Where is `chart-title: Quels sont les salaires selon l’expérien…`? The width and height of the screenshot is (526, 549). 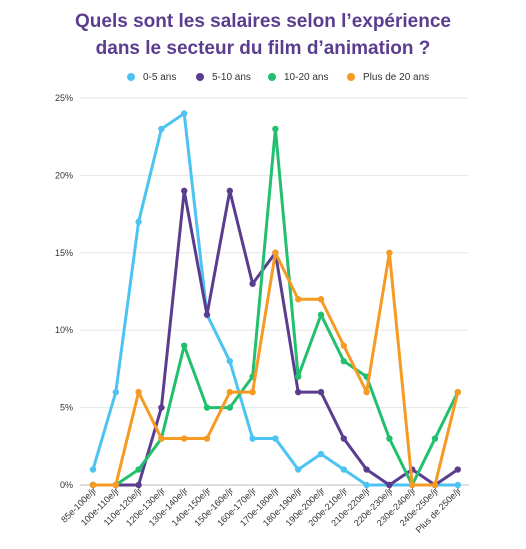 chart-title: Quels sont les salaires selon l’expérien… is located at coordinates (263, 35).